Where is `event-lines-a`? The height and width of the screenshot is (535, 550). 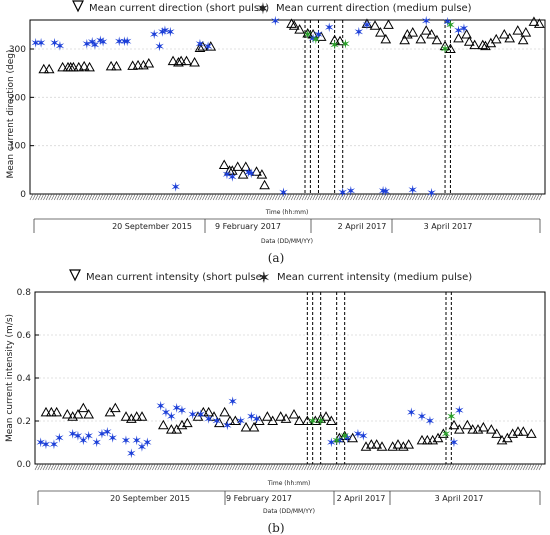 event-lines-a is located at coordinates (377, 107).